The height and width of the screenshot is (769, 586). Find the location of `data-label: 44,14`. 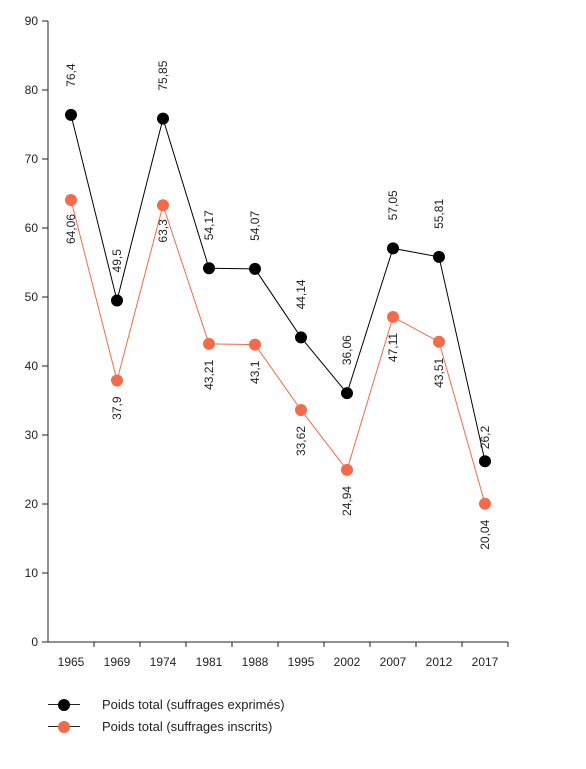

data-label: 44,14 is located at coordinates (301, 294).